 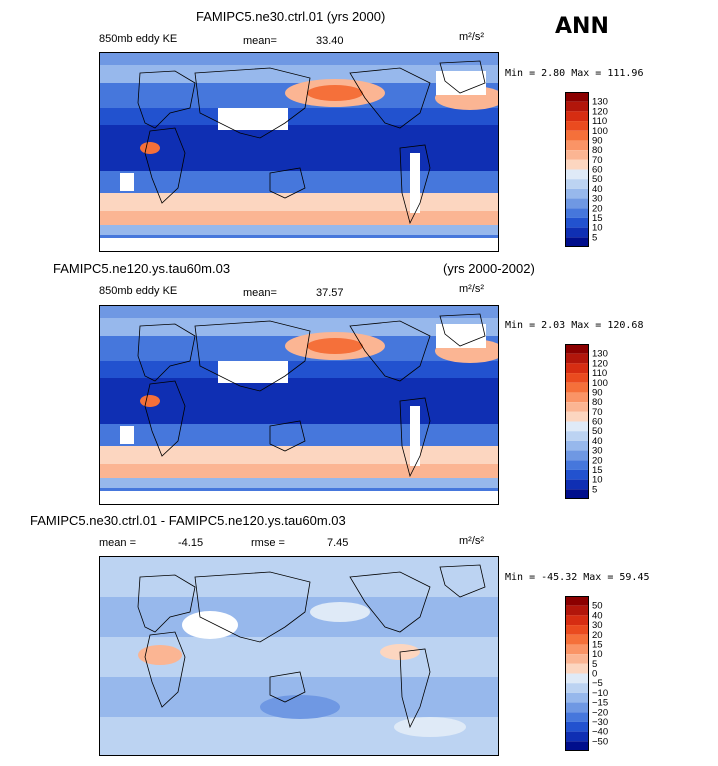 I want to click on panel-3-map-field, so click(x=299, y=656).